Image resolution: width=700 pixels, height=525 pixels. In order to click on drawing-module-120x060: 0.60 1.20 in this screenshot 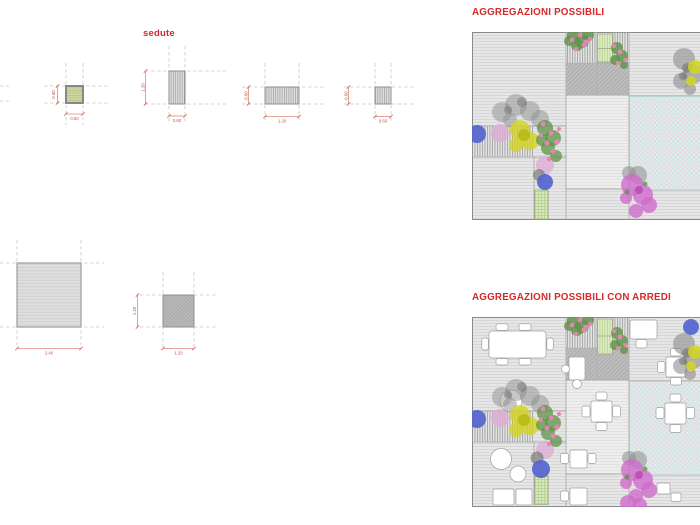, I will do `click(283, 93)`.